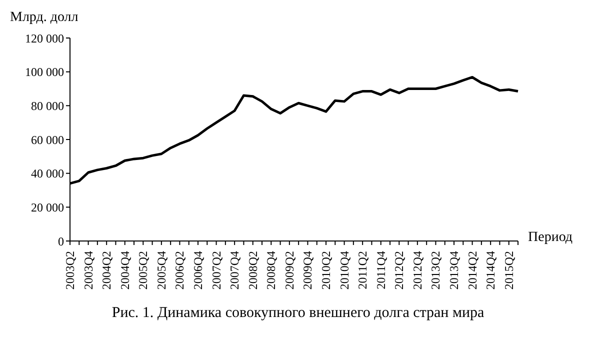 The width and height of the screenshot is (595, 337). Describe the element at coordinates (399, 270) in the screenshot. I see `x-tick-label: 2012Q2` at that location.